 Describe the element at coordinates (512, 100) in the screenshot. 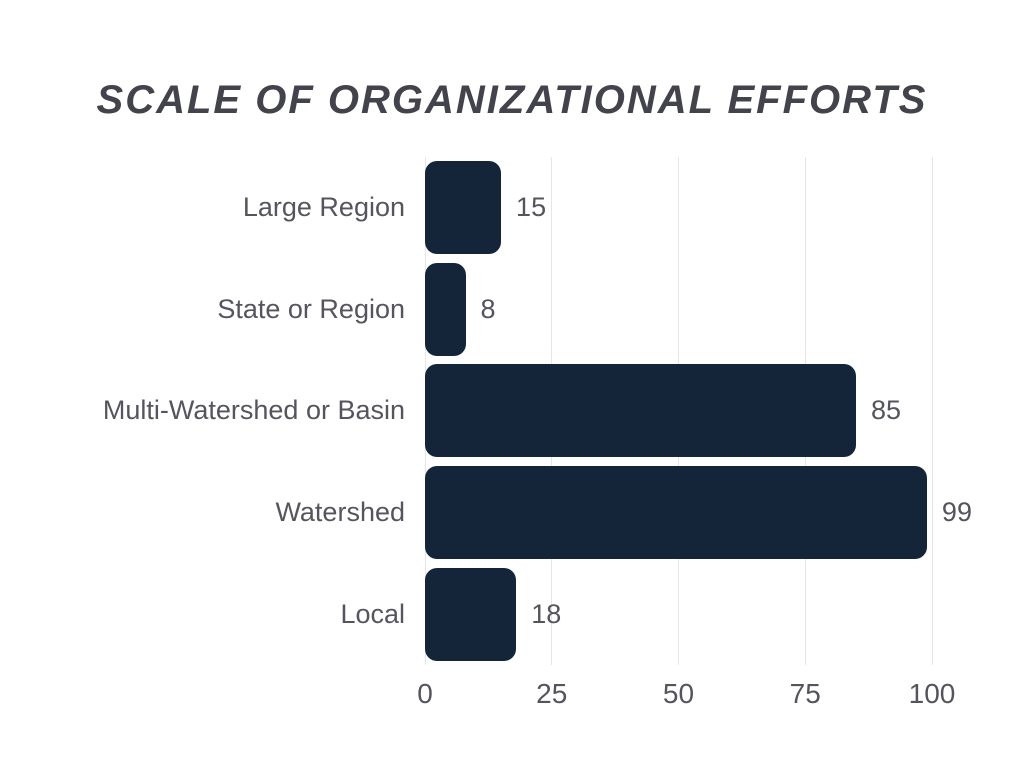

I see `chart-title: SCALE OF ORGANIZATIONAL EFFORTS` at that location.